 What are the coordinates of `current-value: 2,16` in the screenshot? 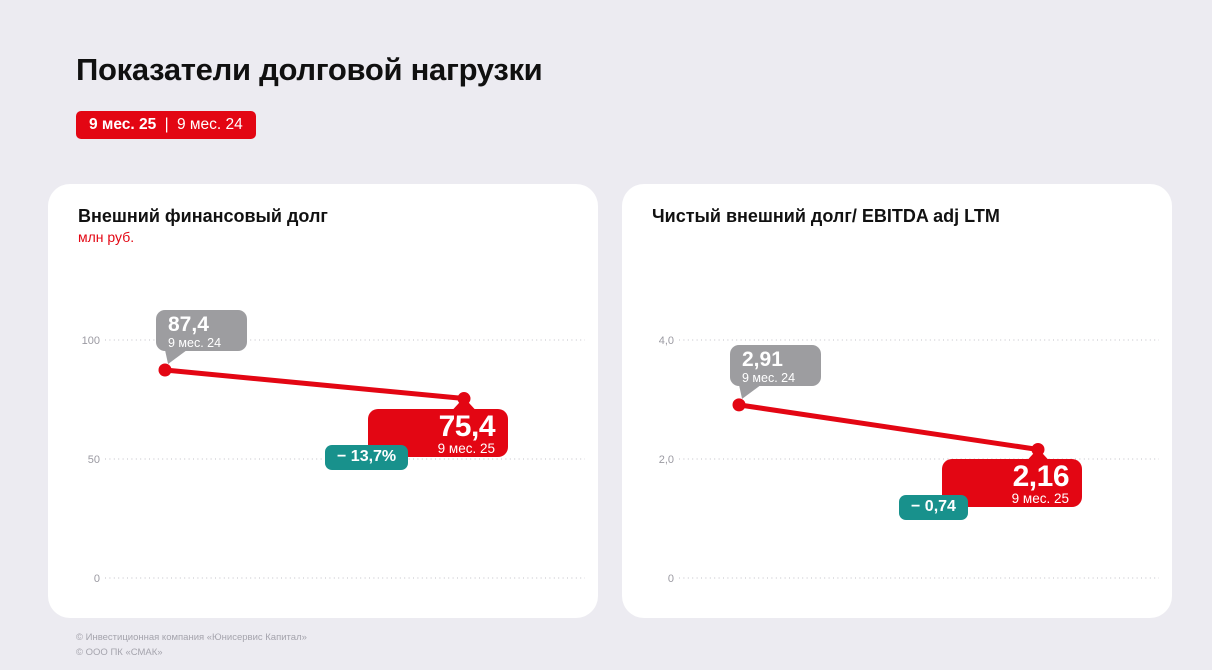 It's located at (1041, 477).